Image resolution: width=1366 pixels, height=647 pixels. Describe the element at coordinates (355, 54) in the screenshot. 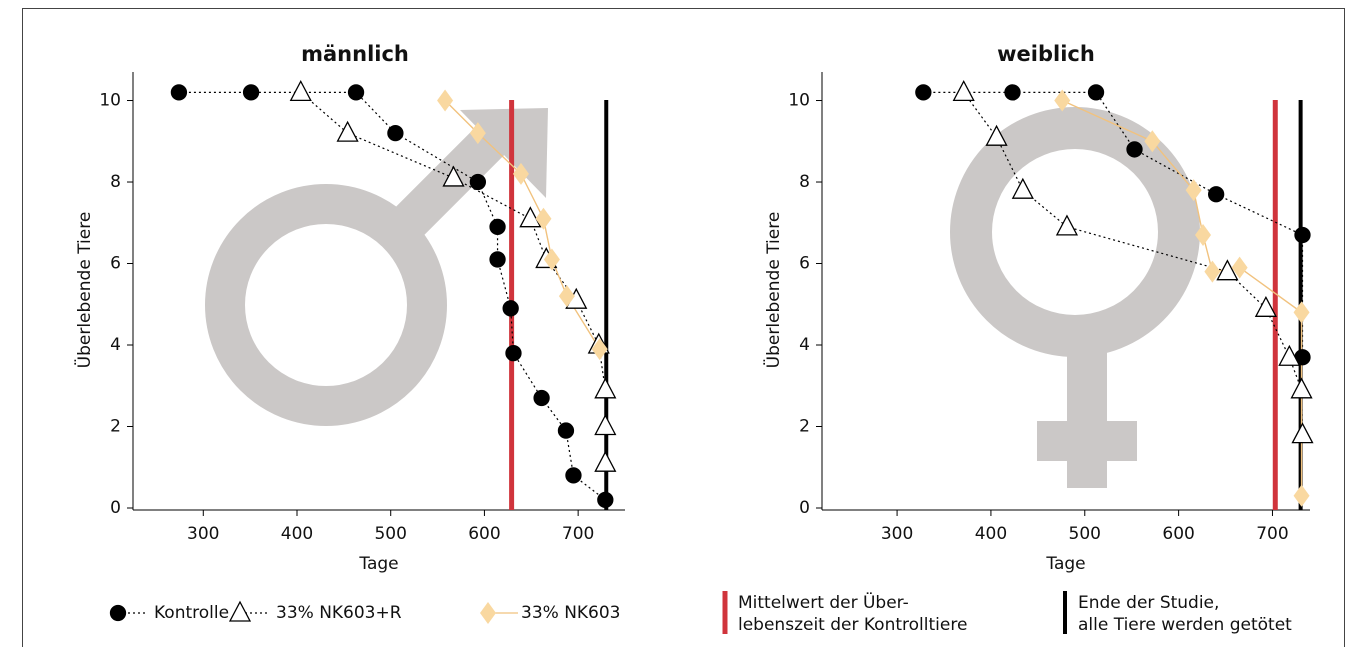

I see `chart-title: männlich` at that location.